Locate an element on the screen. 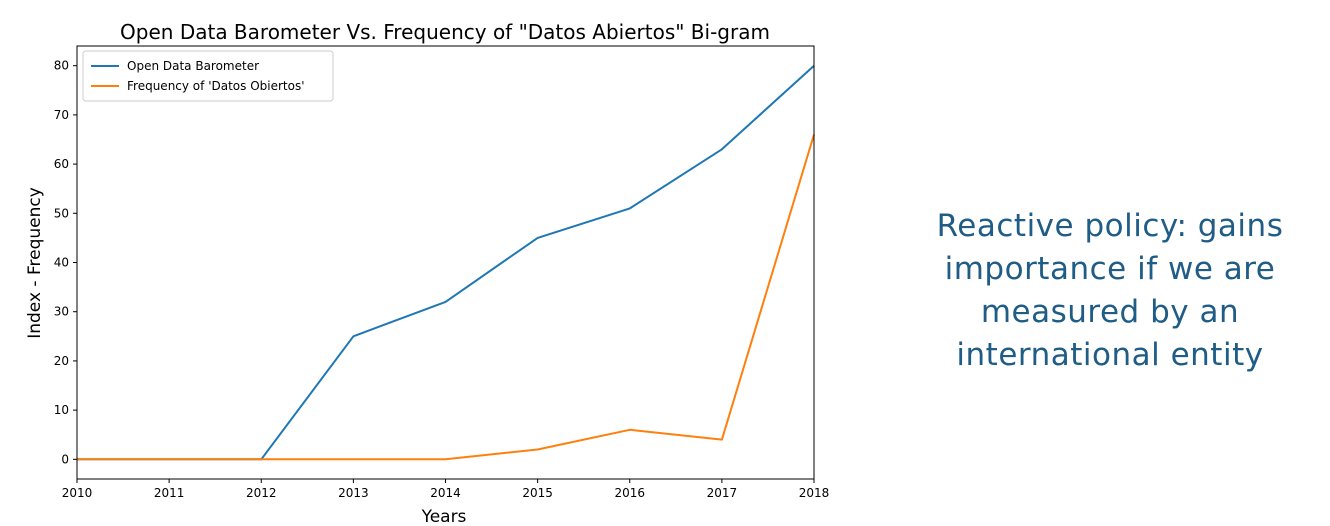 This screenshot has width=1330, height=526. y-tick-label: 40 is located at coordinates (61, 263).